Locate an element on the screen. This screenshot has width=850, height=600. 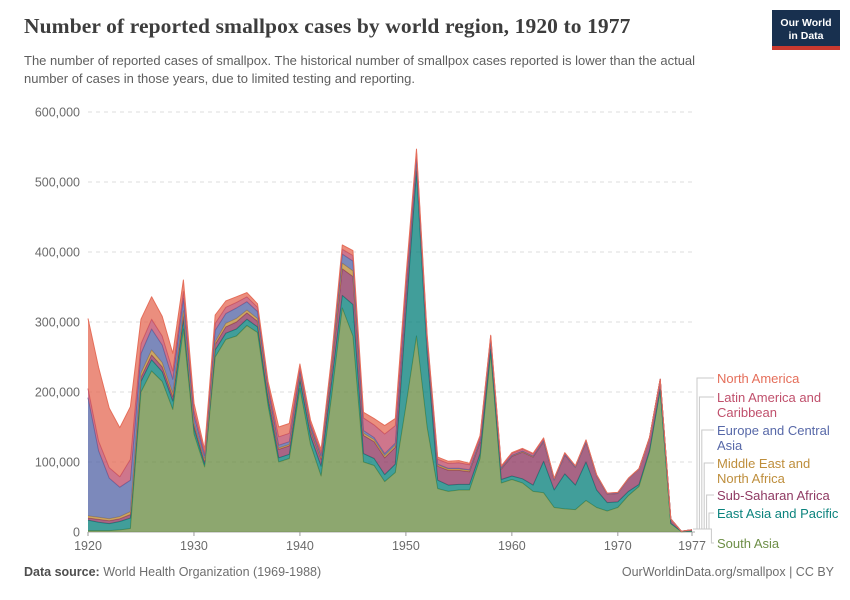
legend-leader-middle-east-and-north-africa is located at coordinates (703, 496).